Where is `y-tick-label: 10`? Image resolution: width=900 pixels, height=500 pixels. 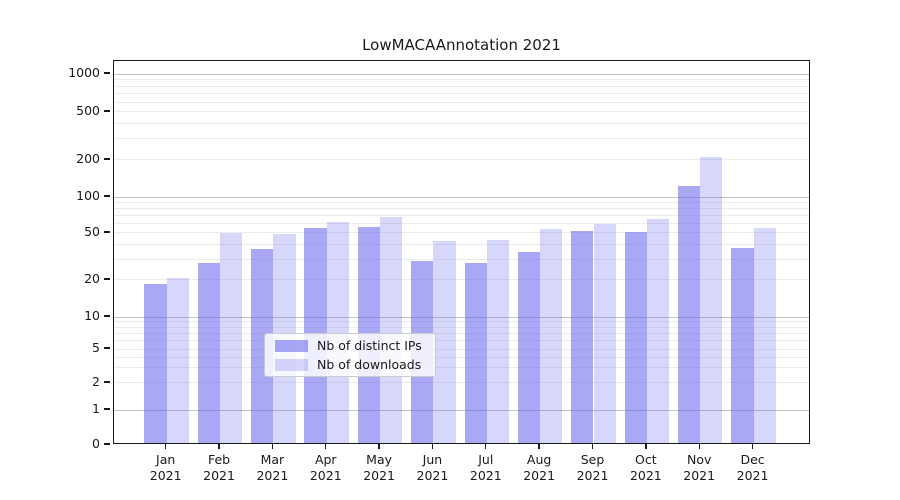 y-tick-label: 10 is located at coordinates (92, 315).